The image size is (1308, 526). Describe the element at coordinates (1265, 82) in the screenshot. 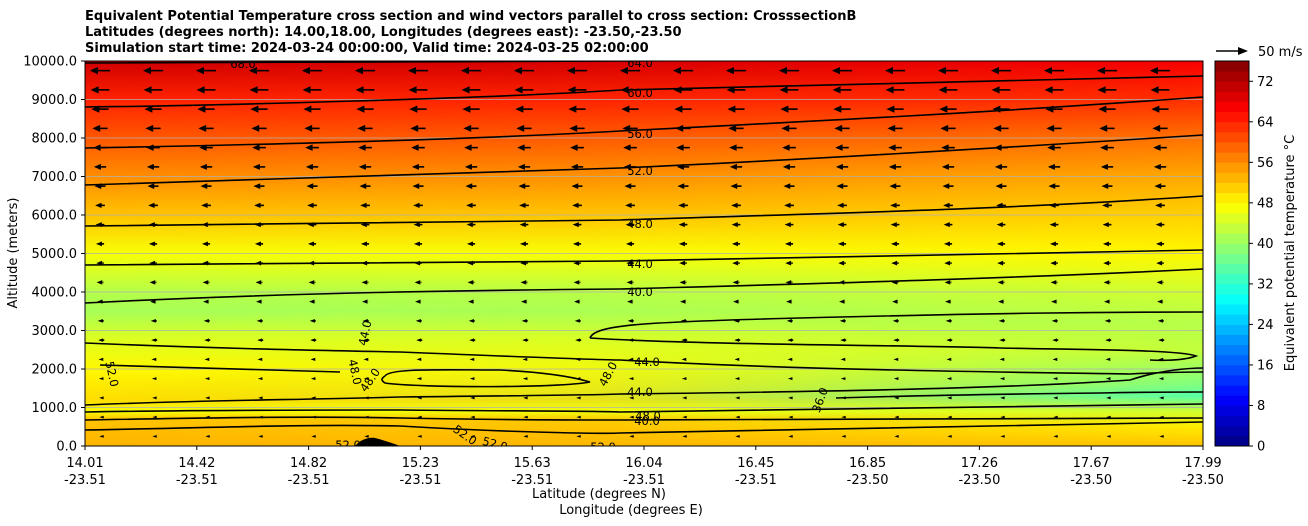

I see `colorbar-tick-label: 72` at that location.